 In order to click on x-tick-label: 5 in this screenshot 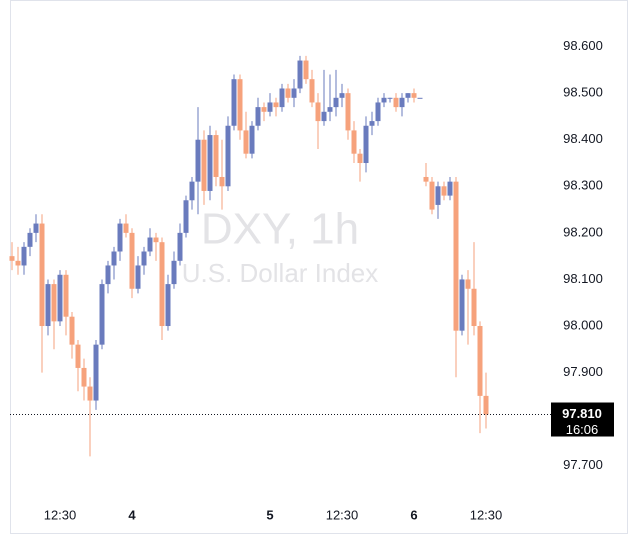, I will do `click(269, 514)`.